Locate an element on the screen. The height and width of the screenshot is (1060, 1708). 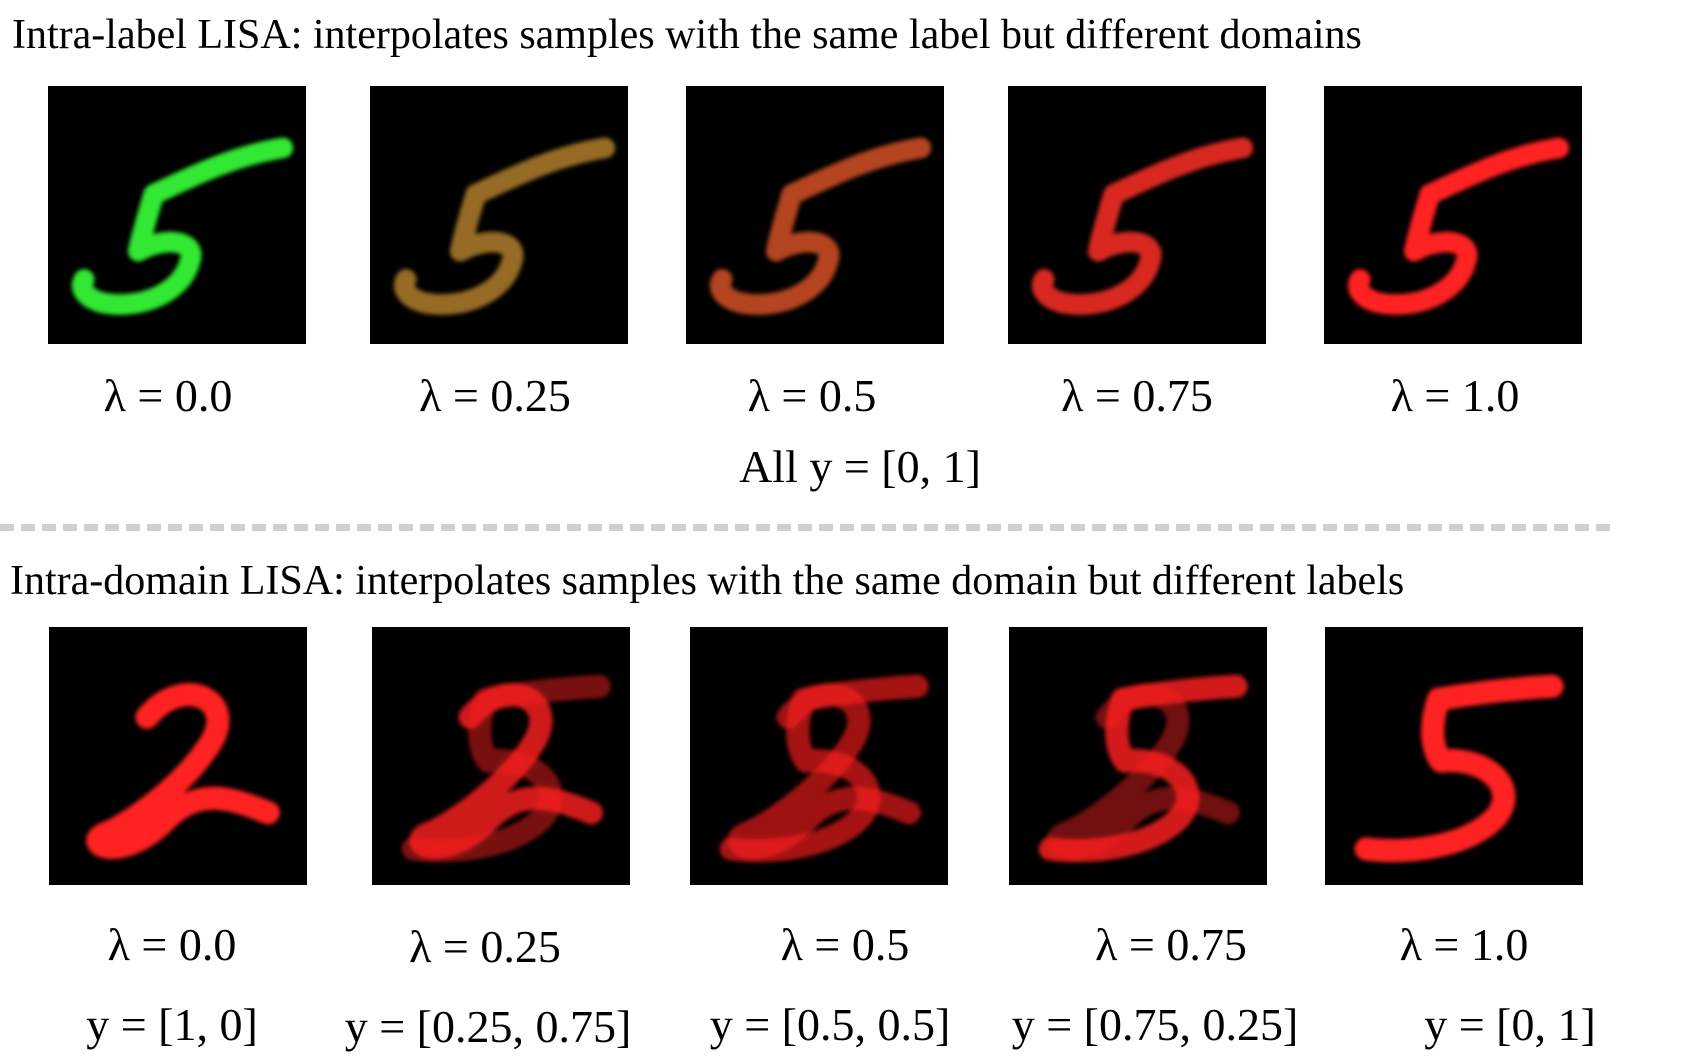
top-lambda-2: λ = 0.5 is located at coordinates (812, 395).